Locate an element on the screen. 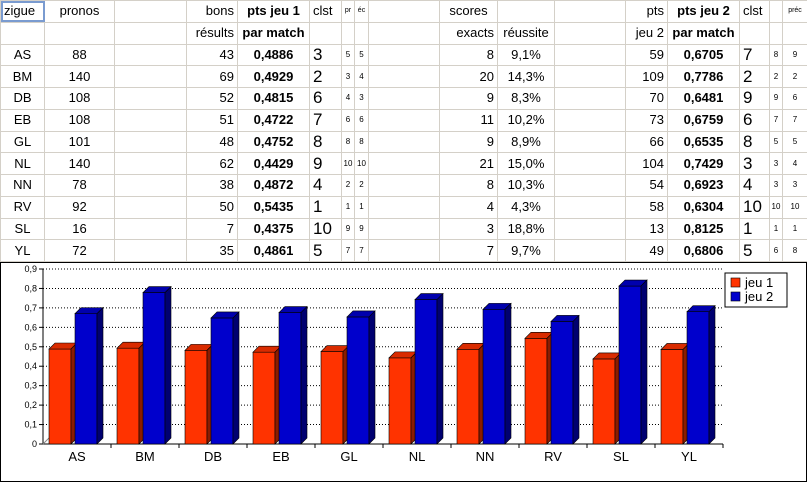 This screenshot has height=482, width=807. table-cell: 92 is located at coordinates (79, 207).